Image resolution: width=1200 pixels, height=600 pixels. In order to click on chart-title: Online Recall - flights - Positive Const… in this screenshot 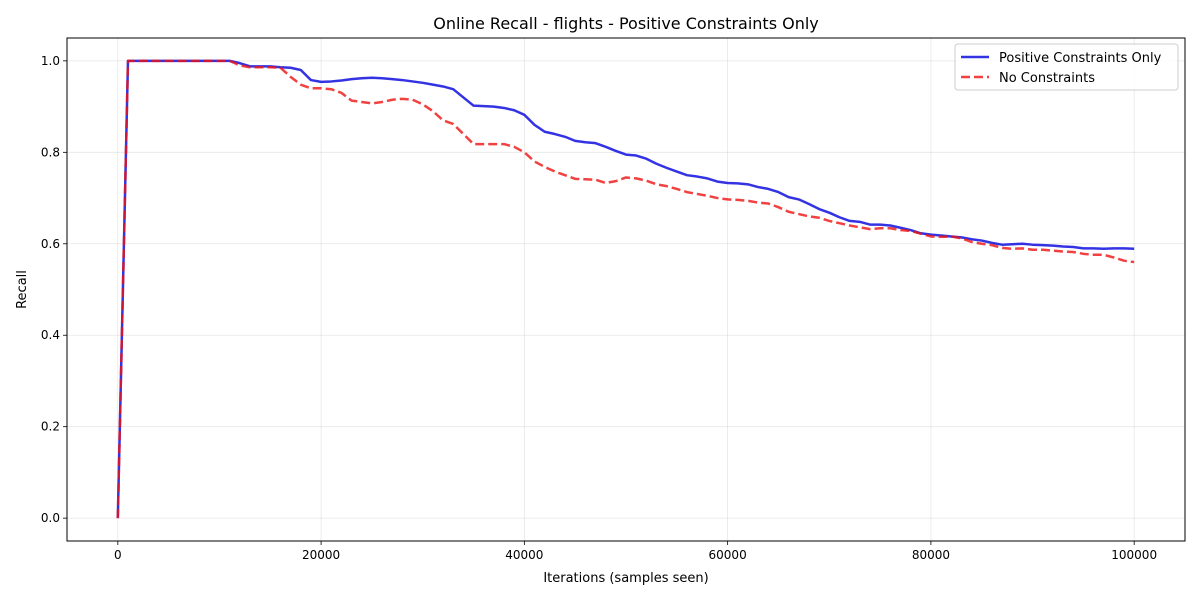, I will do `click(626, 23)`.